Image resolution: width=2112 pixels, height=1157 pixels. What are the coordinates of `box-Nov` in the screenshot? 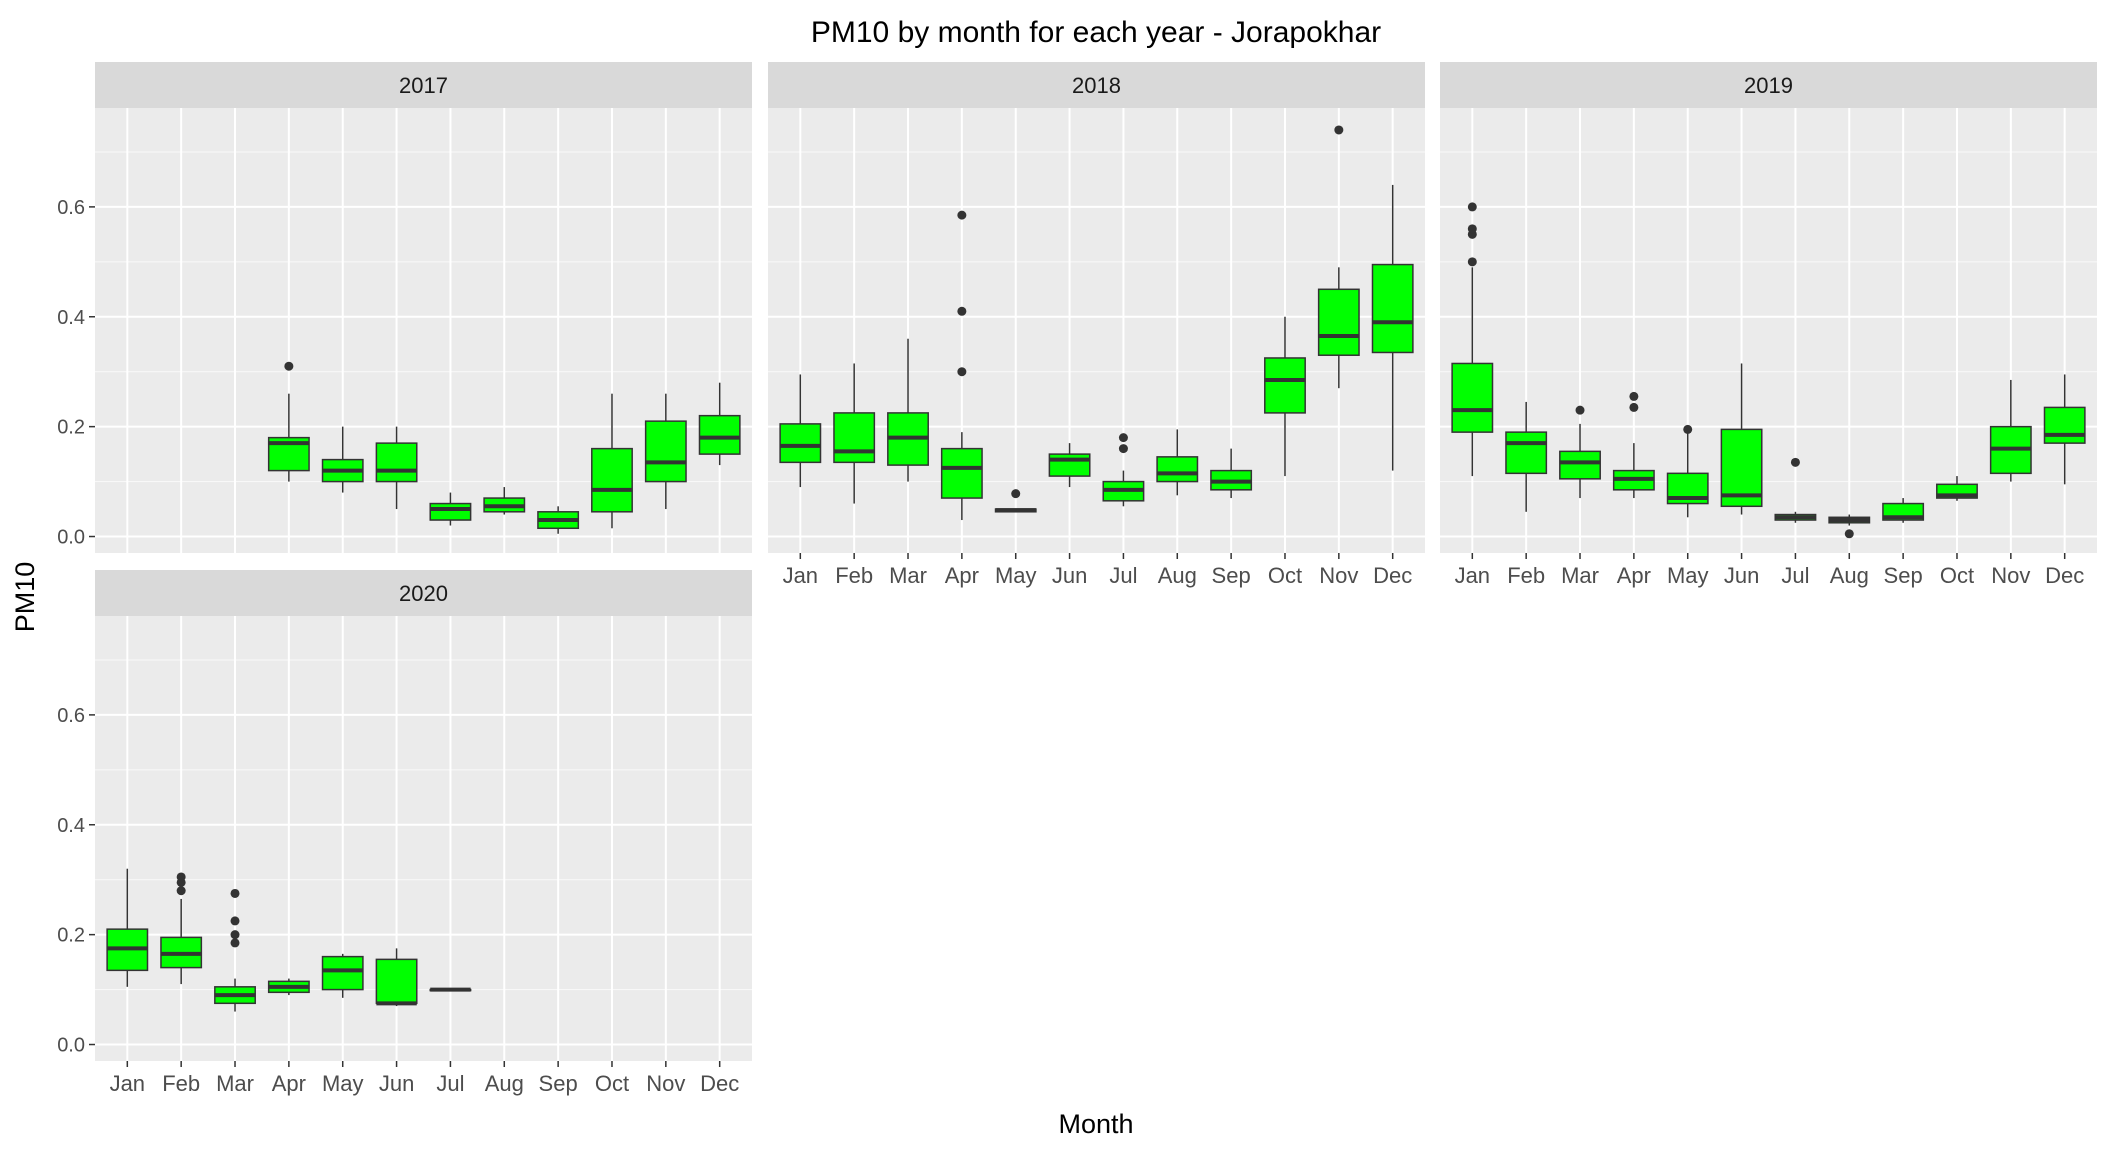 It's located at (1338, 257).